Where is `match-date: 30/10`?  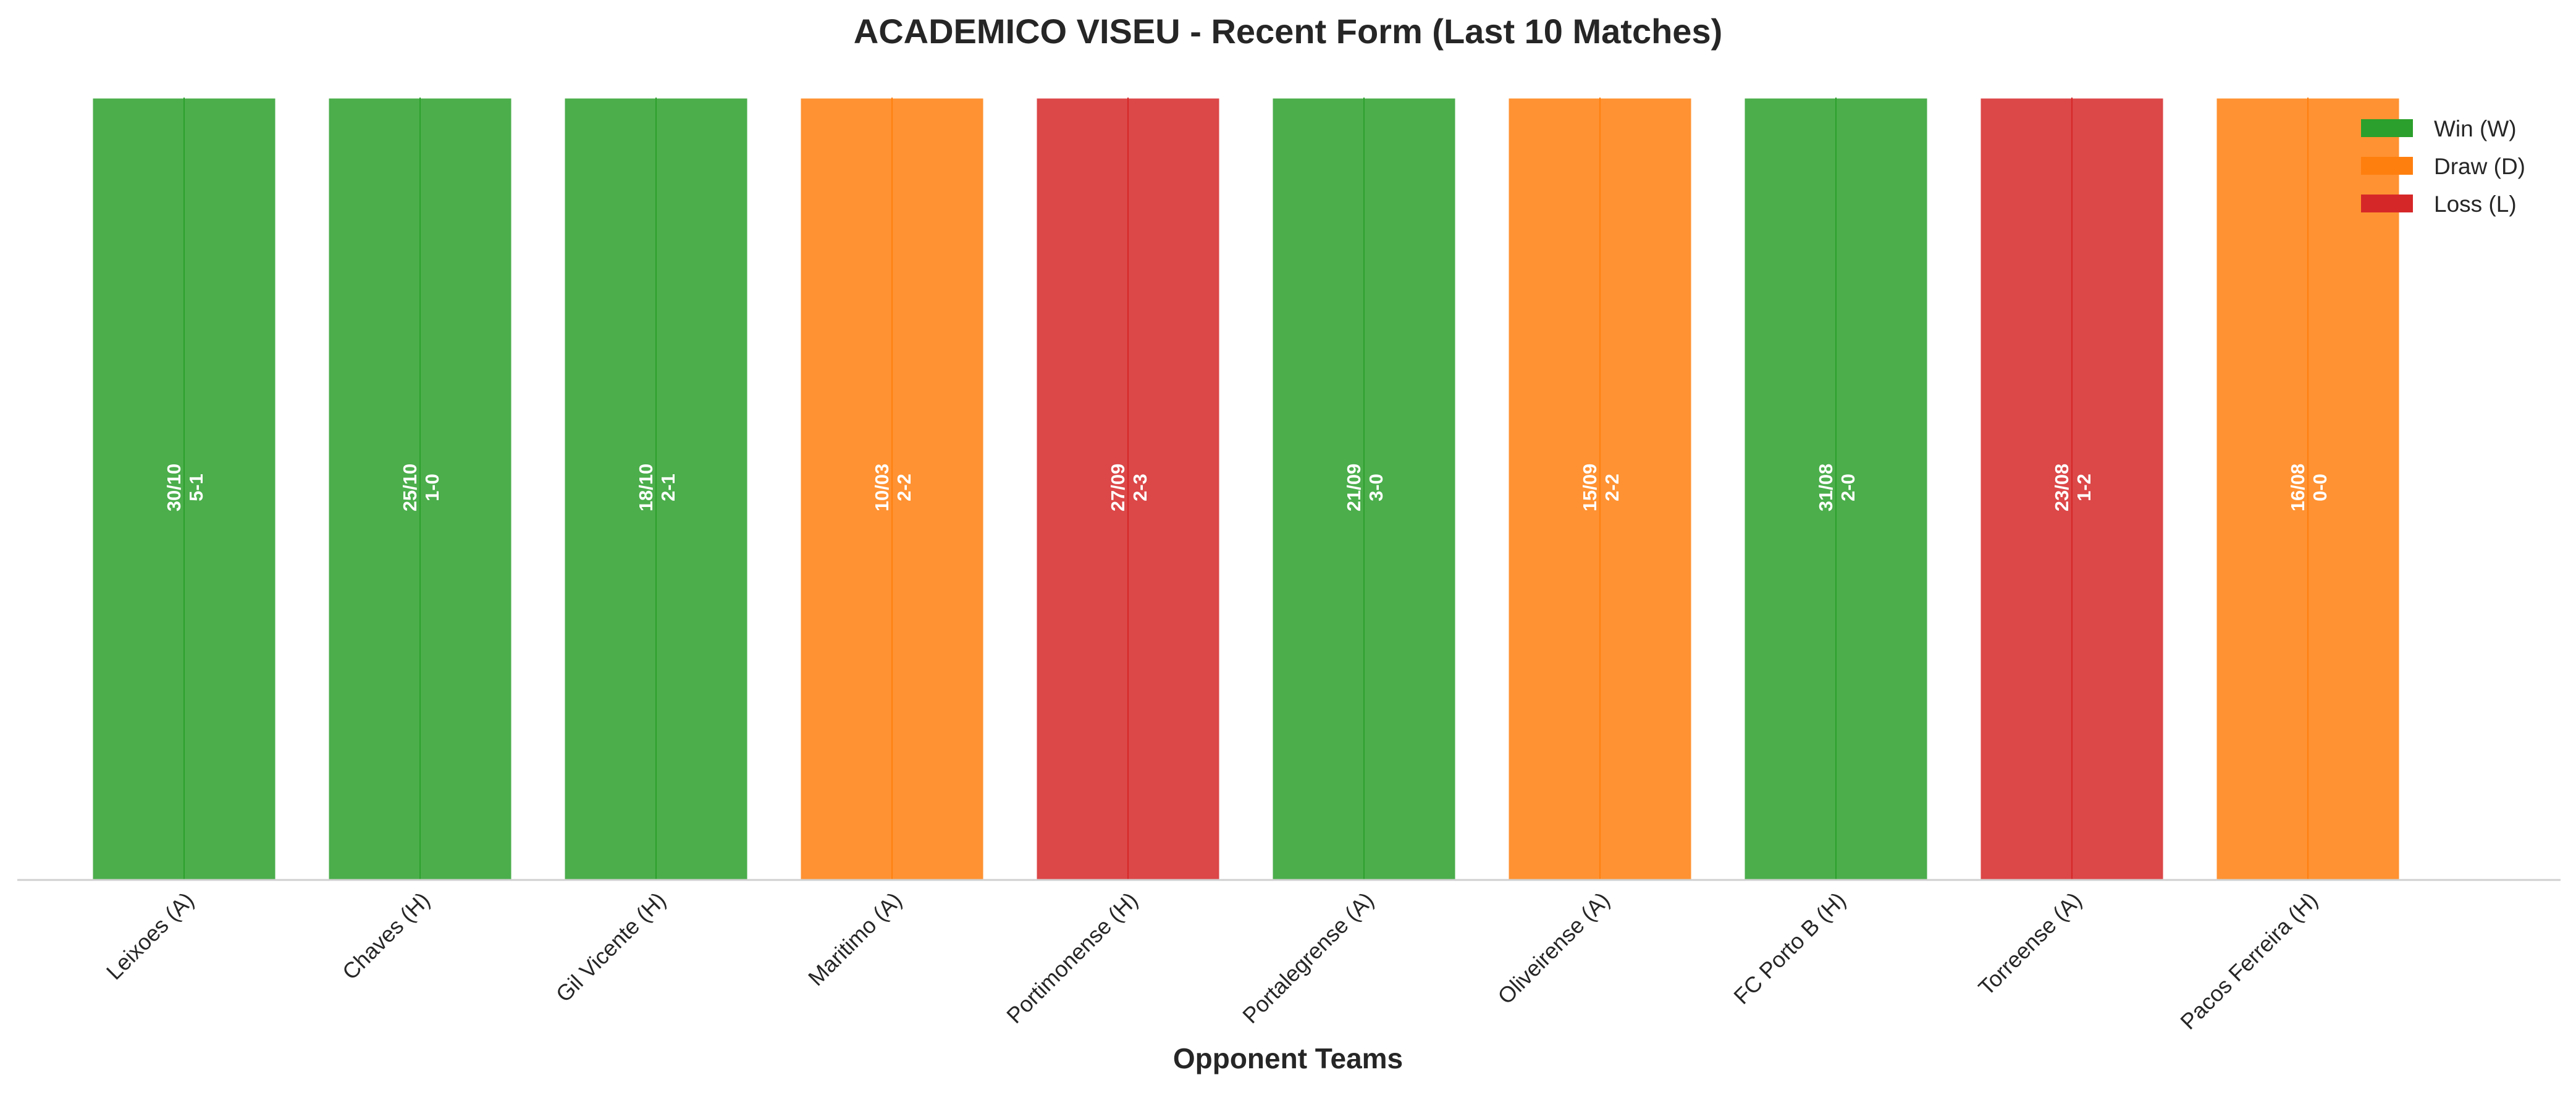 match-date: 30/10 is located at coordinates (174, 488).